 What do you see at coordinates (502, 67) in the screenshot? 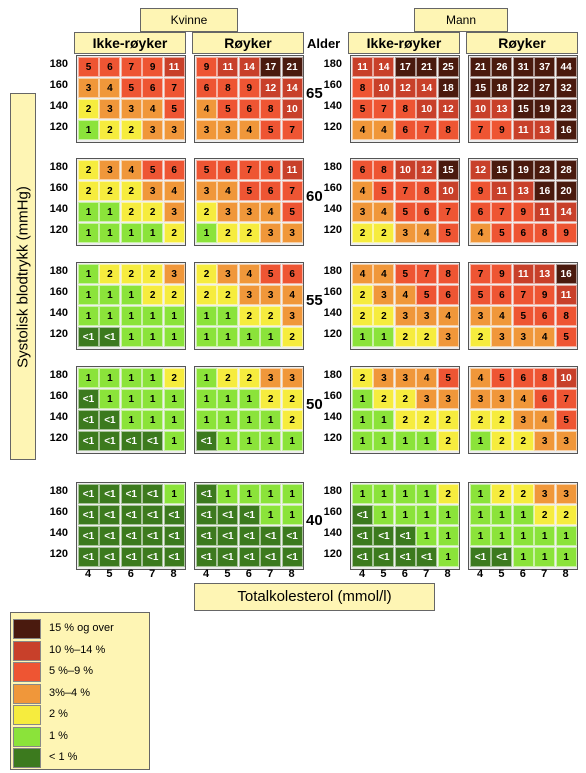
I see `risk-cell: 26` at bounding box center [502, 67].